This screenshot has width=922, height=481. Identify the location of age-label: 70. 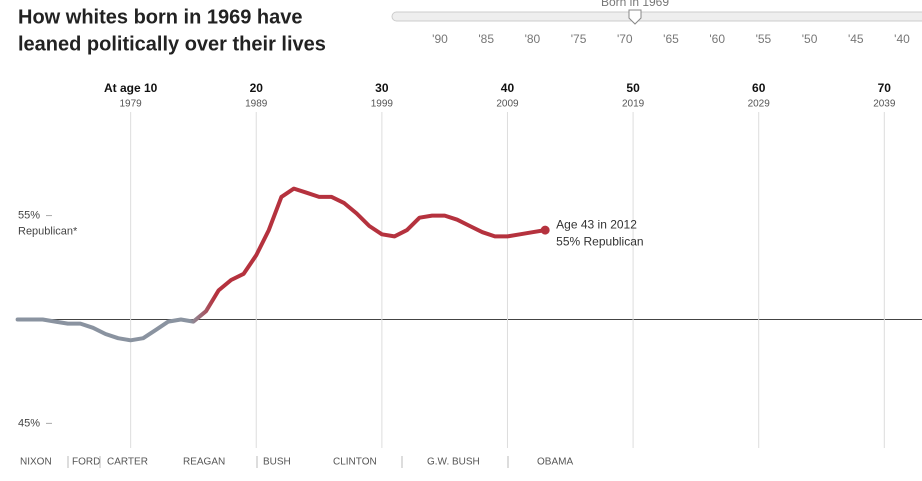
(885, 88).